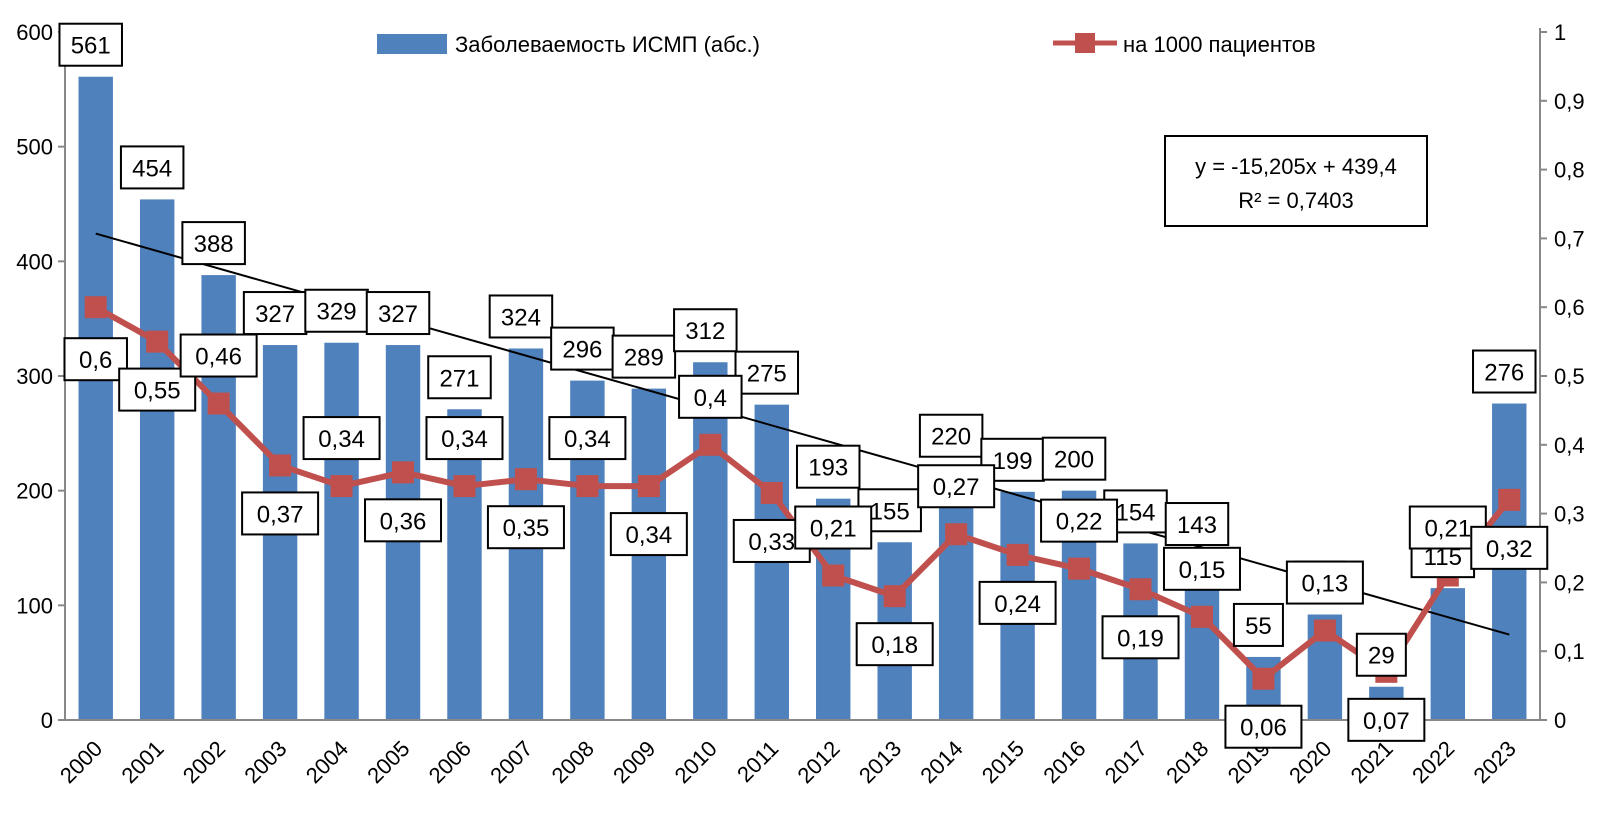  Describe the element at coordinates (1085, 43) in the screenshot. I see `legend-line-marker` at that location.